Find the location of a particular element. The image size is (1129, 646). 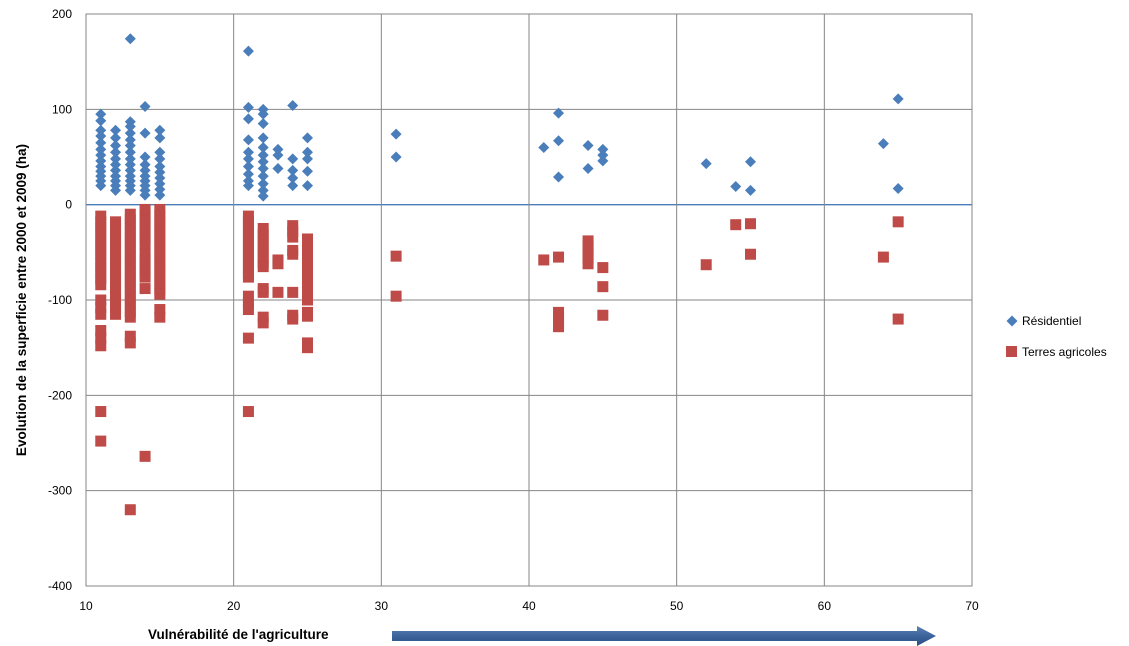

x-tick-labels: 10 20 30 40 50 60 70 is located at coordinates (529, 606).